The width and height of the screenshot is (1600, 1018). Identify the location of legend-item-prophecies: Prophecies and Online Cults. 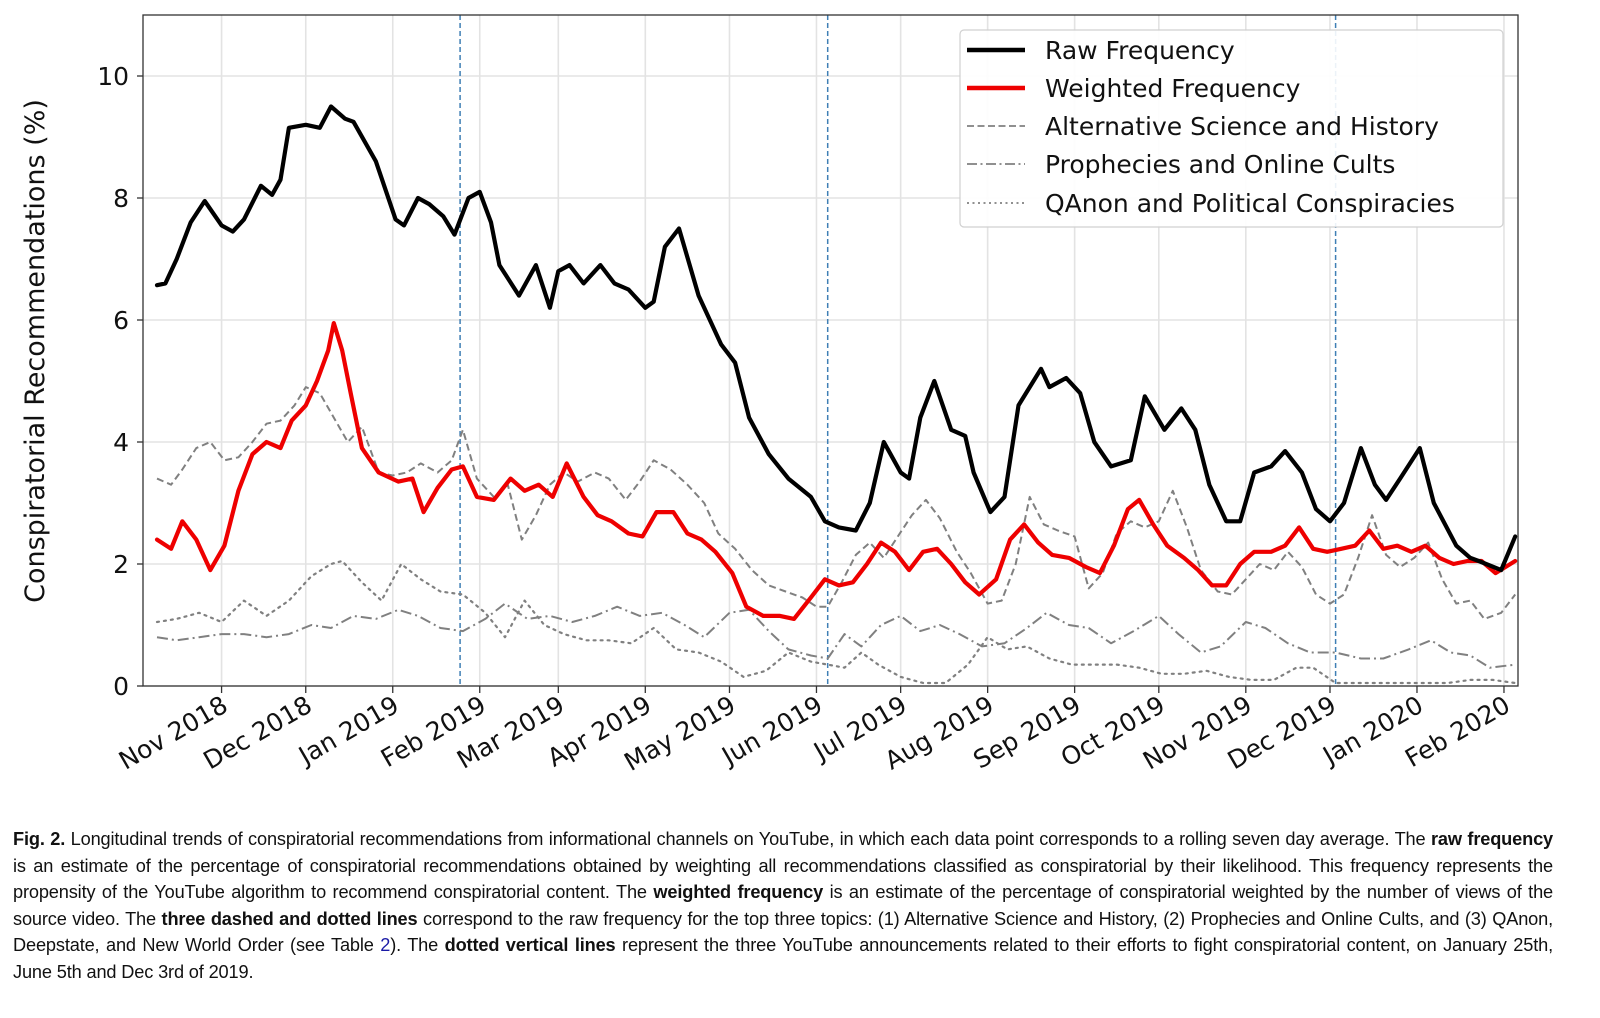
(1181, 164).